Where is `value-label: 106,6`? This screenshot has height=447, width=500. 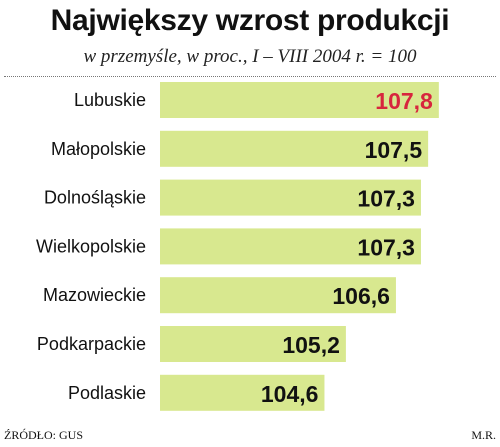 value-label: 106,6 is located at coordinates (361, 296).